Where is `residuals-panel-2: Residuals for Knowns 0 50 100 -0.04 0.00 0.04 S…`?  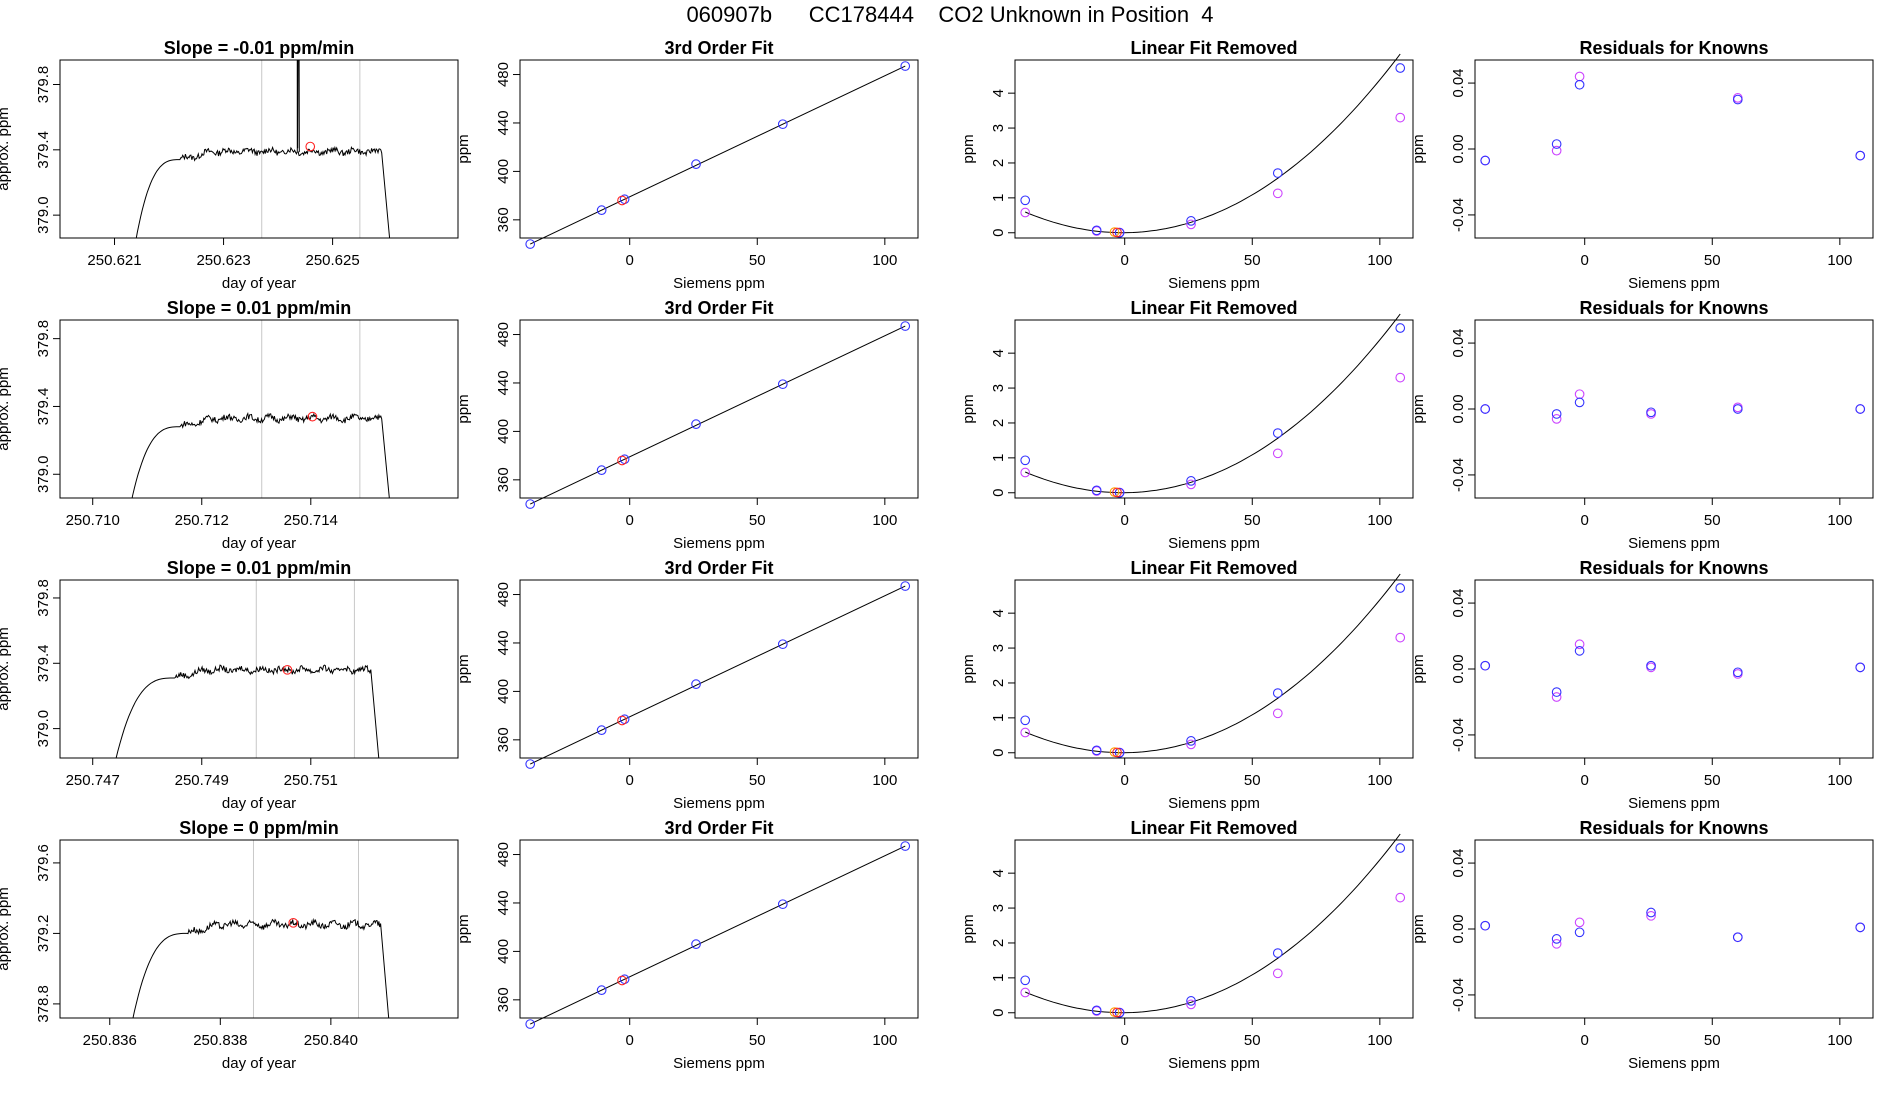
residuals-panel-2: Residuals for Knowns 0 50 100 -0.04 0.00 0.04 S… is located at coordinates (1642, 425).